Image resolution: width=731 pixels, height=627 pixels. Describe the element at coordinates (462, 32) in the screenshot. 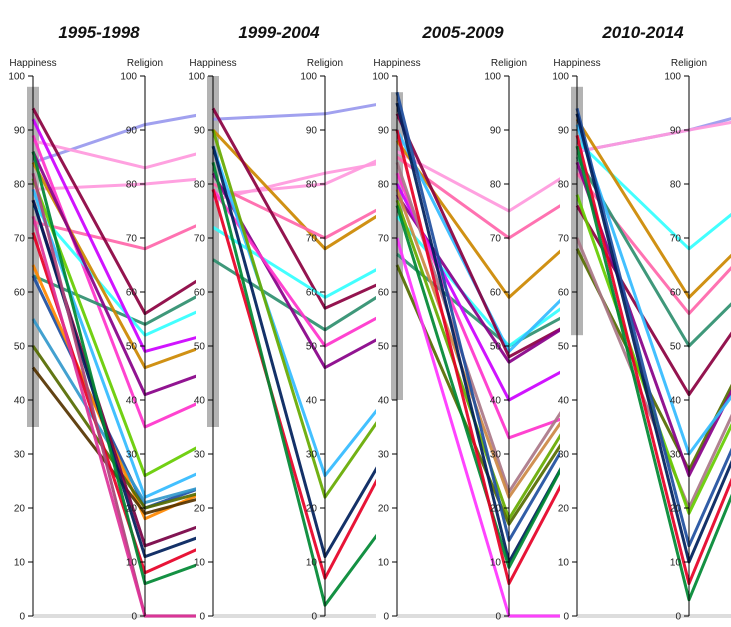

I see `panel-title: 2005-2009` at that location.